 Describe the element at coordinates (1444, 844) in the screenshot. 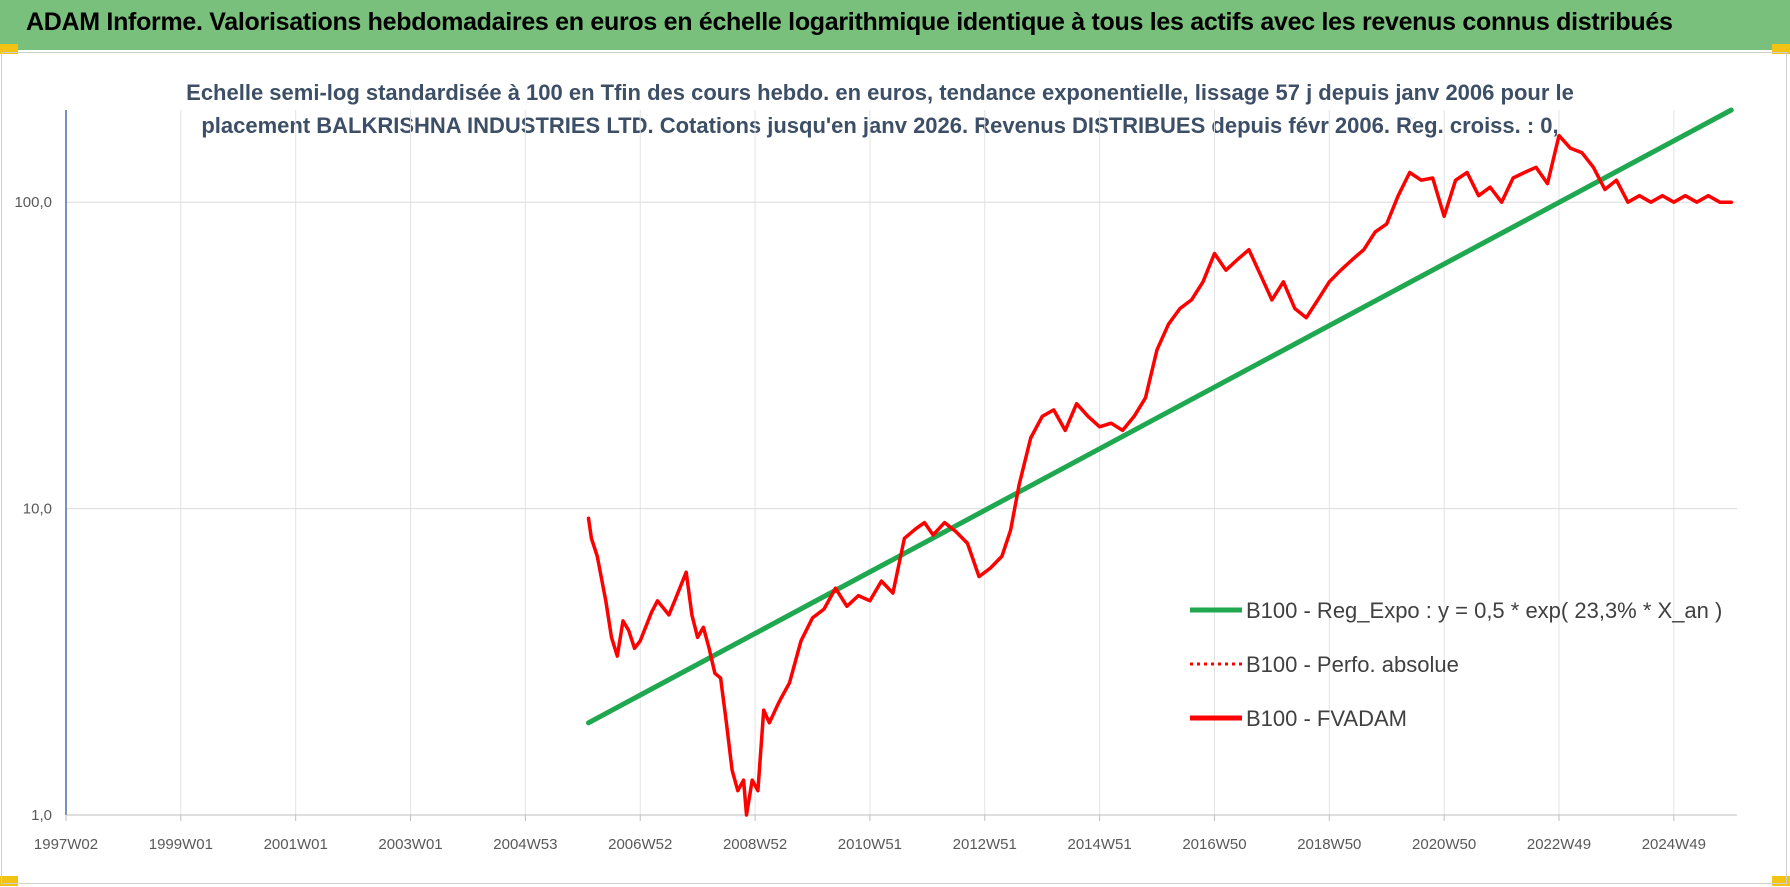

I see `x-tick-label: 2020W50` at that location.